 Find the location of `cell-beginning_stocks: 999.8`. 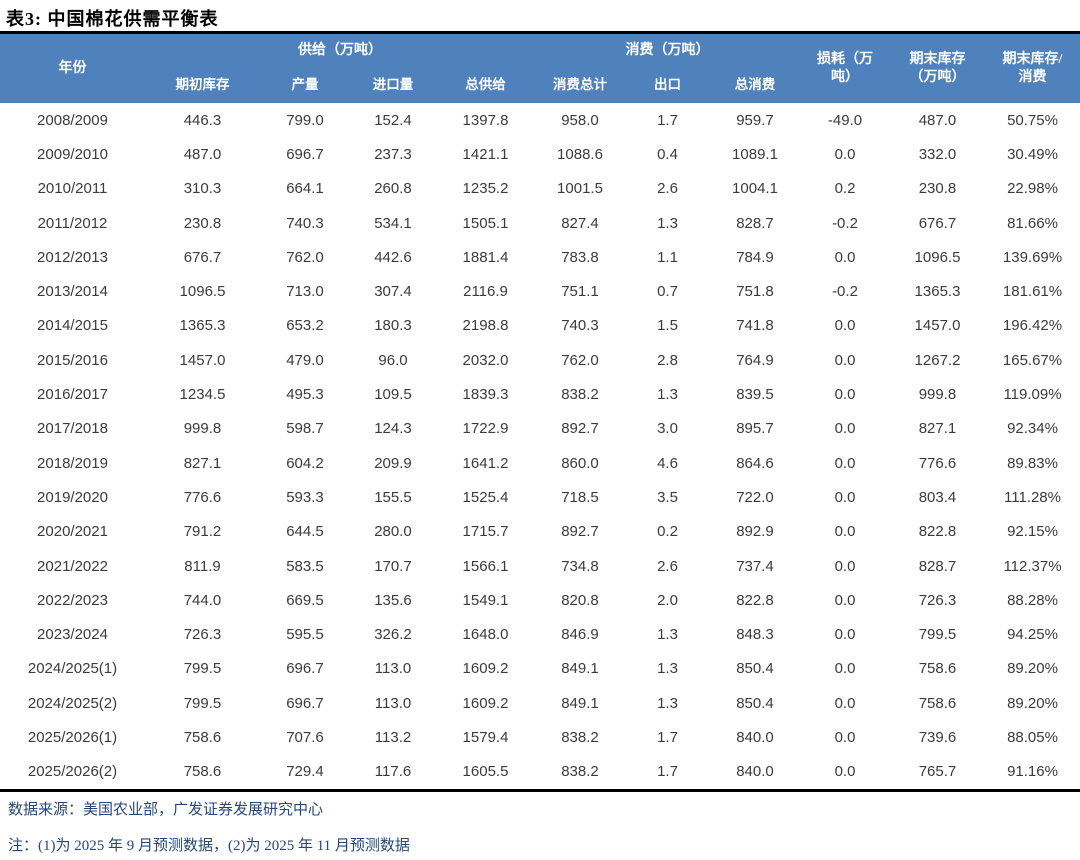

cell-beginning_stocks: 999.8 is located at coordinates (202, 429).